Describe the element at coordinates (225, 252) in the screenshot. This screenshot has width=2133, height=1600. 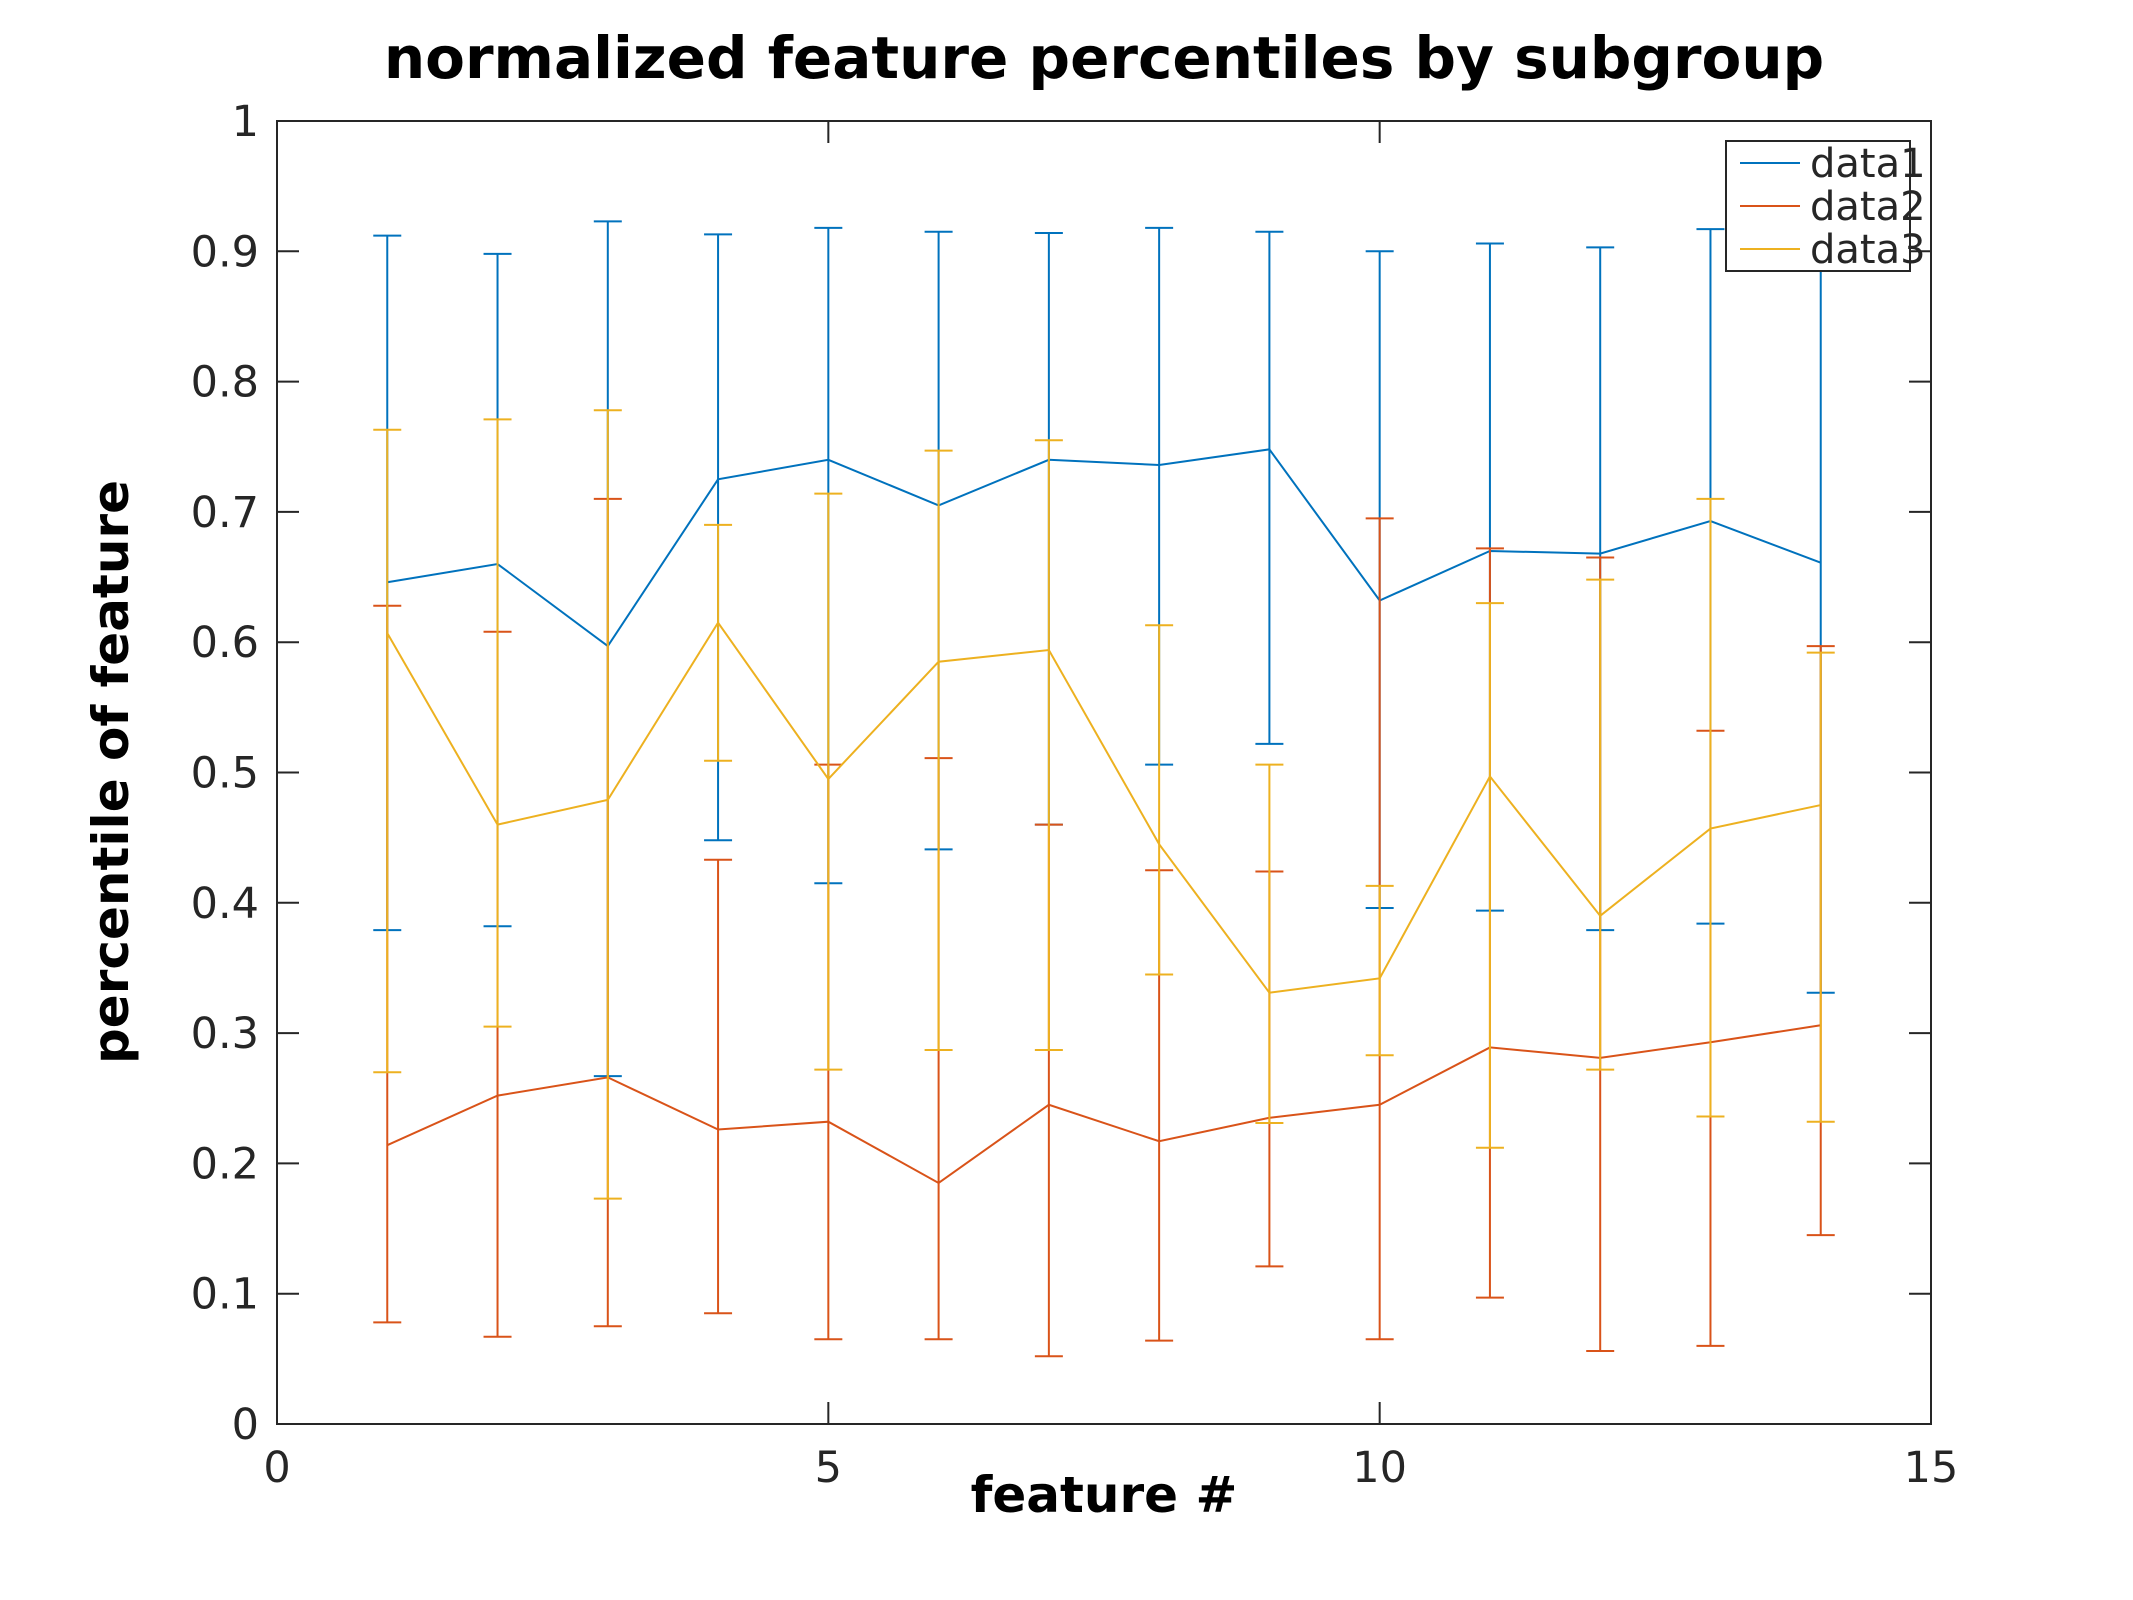
I see `y-tick-label: 0.9` at that location.